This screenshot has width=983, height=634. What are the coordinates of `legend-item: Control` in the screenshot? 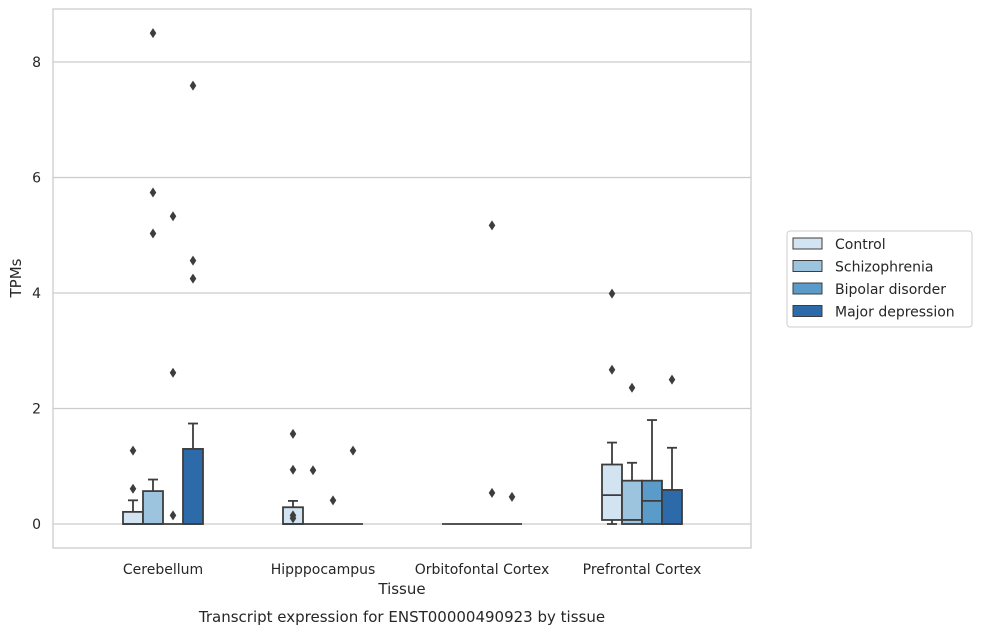 It's located at (839, 245).